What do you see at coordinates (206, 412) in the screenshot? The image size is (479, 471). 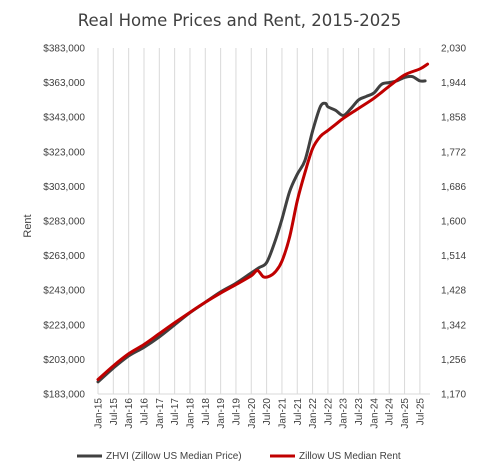 I see `x-tick-label: Jul-18` at bounding box center [206, 412].